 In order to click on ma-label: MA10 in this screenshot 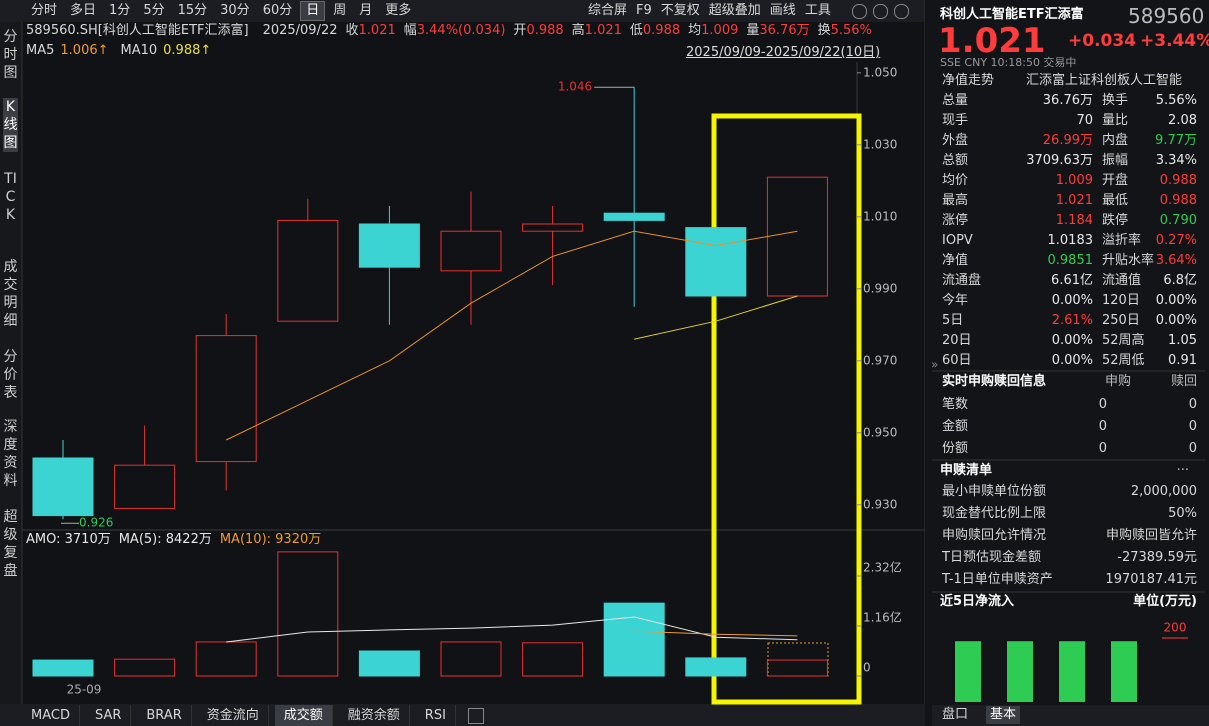, I will do `click(139, 50)`.